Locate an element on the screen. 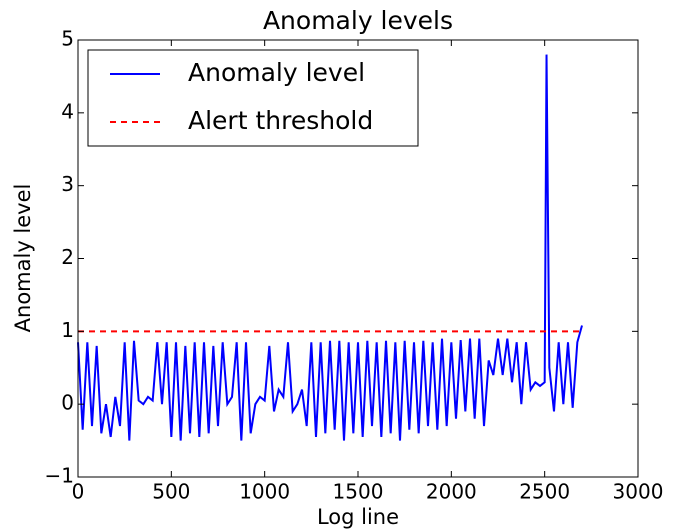  y-axis-label: Anomaly level is located at coordinates (23, 258).